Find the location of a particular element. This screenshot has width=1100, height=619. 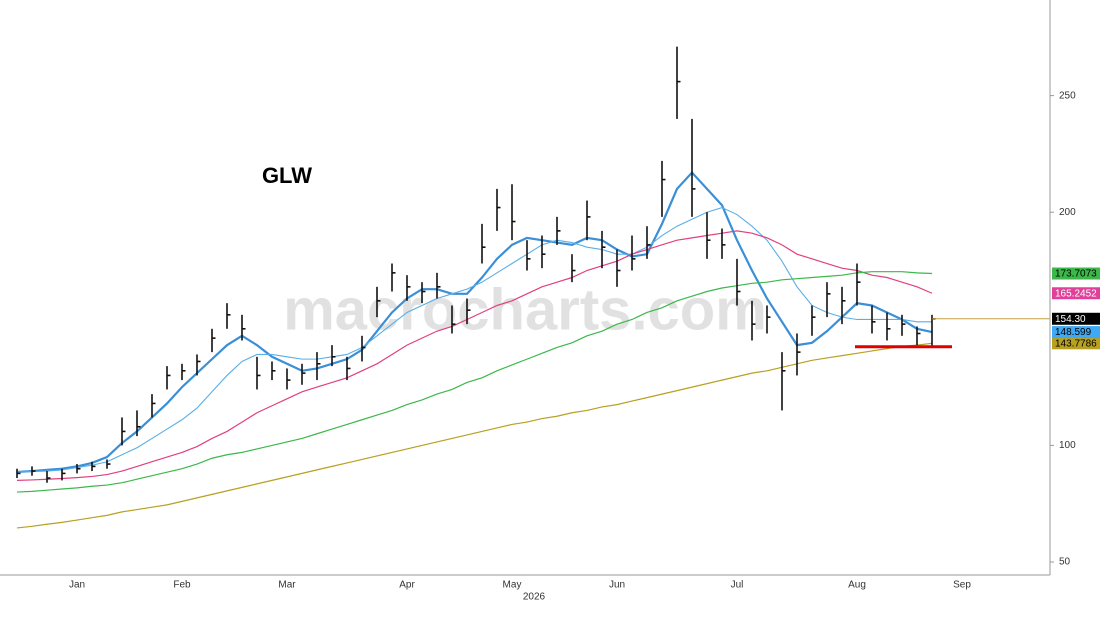

x-tick-label: Jan is located at coordinates (77, 585).